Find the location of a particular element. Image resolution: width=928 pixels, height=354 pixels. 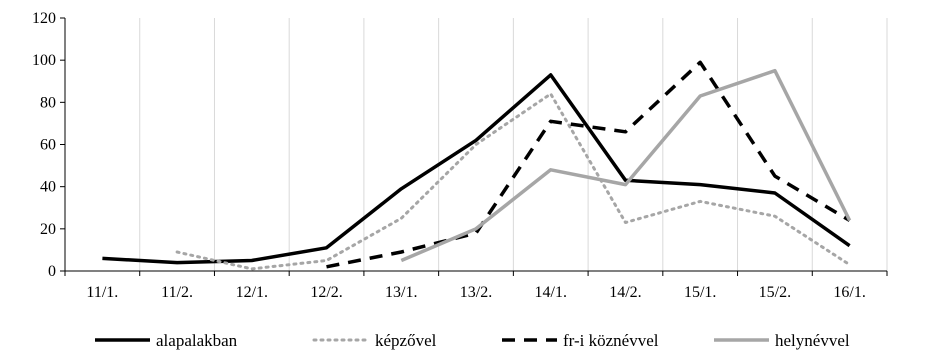

x-tick-label: 13/2. is located at coordinates (476, 292).